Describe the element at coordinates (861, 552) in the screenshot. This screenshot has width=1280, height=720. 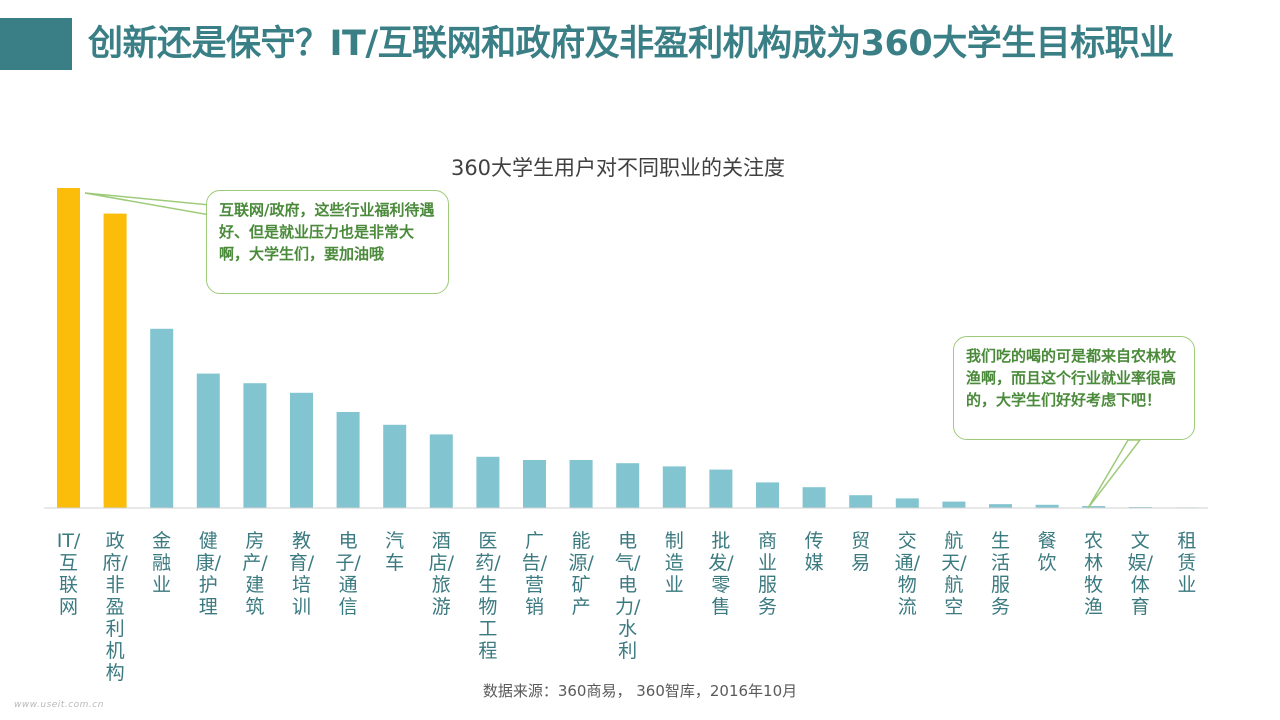
I see `x-tick-label: 贸易` at that location.